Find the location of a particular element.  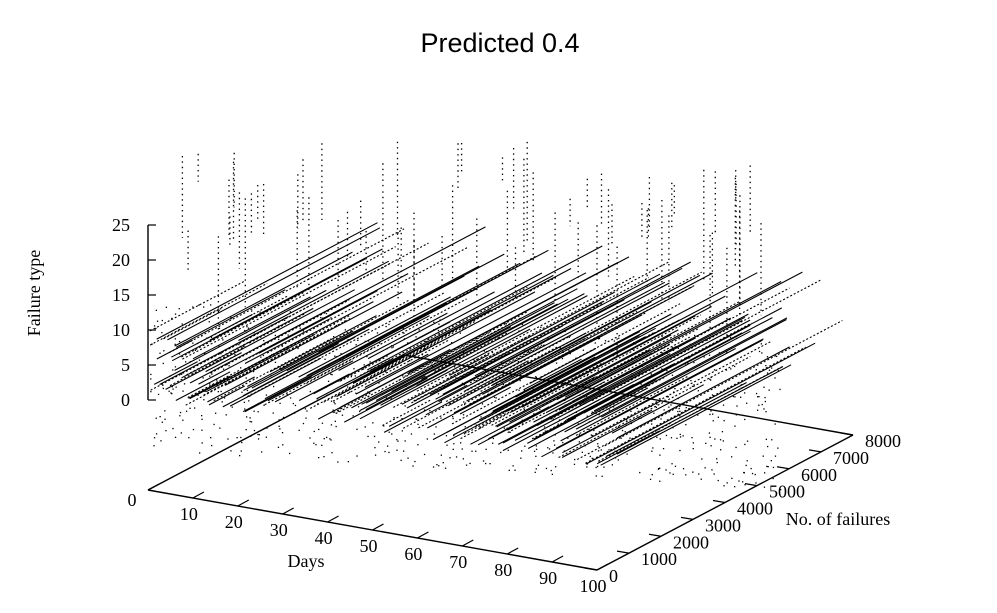

x-tick-label: 40 is located at coordinates (324, 538).